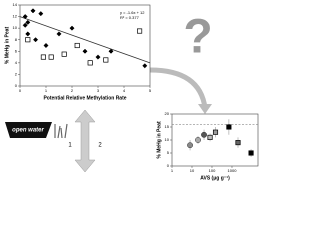 The width and height of the screenshot is (320, 240). What do you see at coordinates (15, 4) in the screenshot?
I see `y-tick-label: 14` at bounding box center [15, 4].